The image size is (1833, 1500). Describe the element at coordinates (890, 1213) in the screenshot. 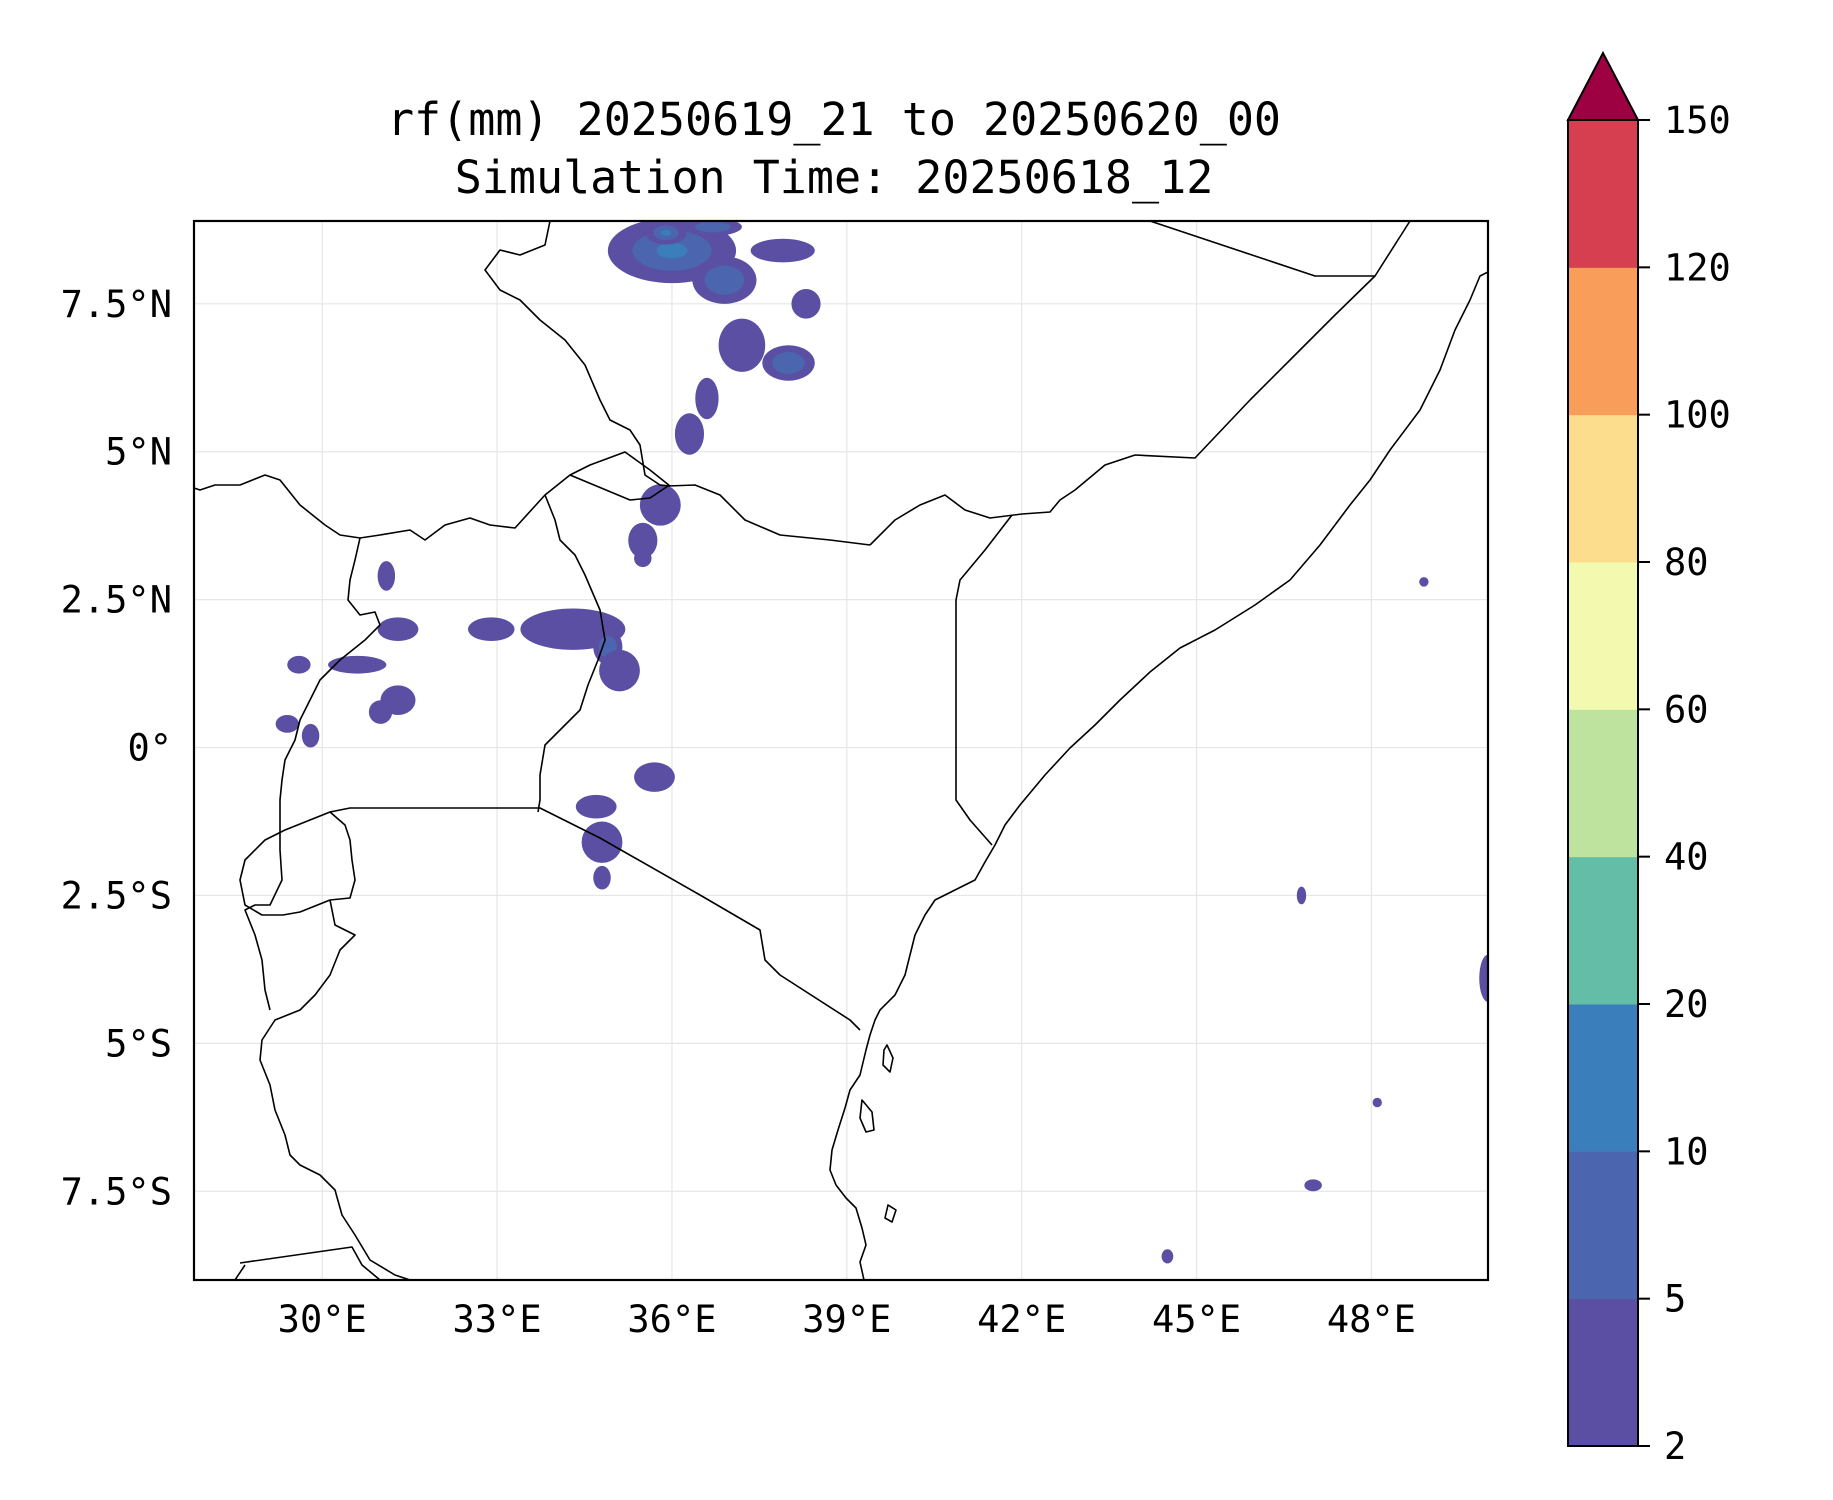

I see `mafia-island` at that location.